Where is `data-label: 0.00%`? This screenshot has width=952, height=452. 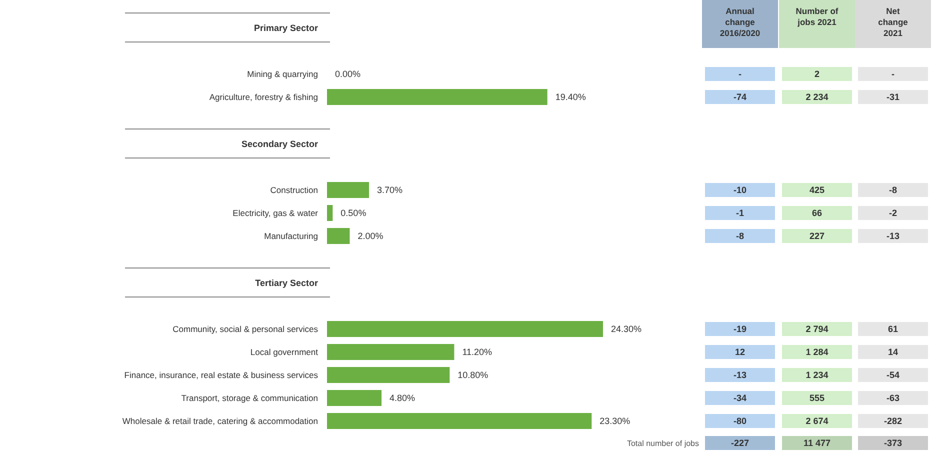 data-label: 0.00% is located at coordinates (348, 74).